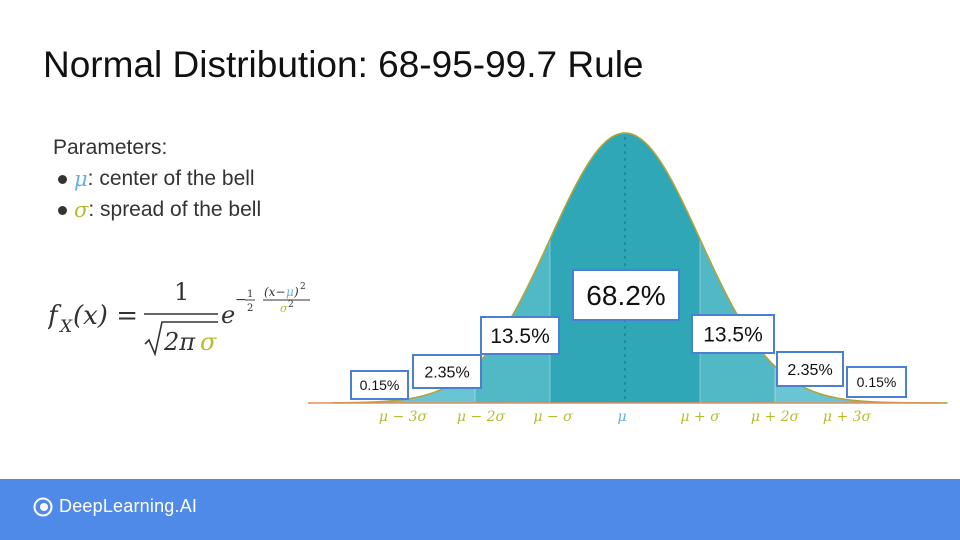 The height and width of the screenshot is (540, 960). What do you see at coordinates (208, 342) in the screenshot?
I see `formula-den-sigma: σ` at bounding box center [208, 342].